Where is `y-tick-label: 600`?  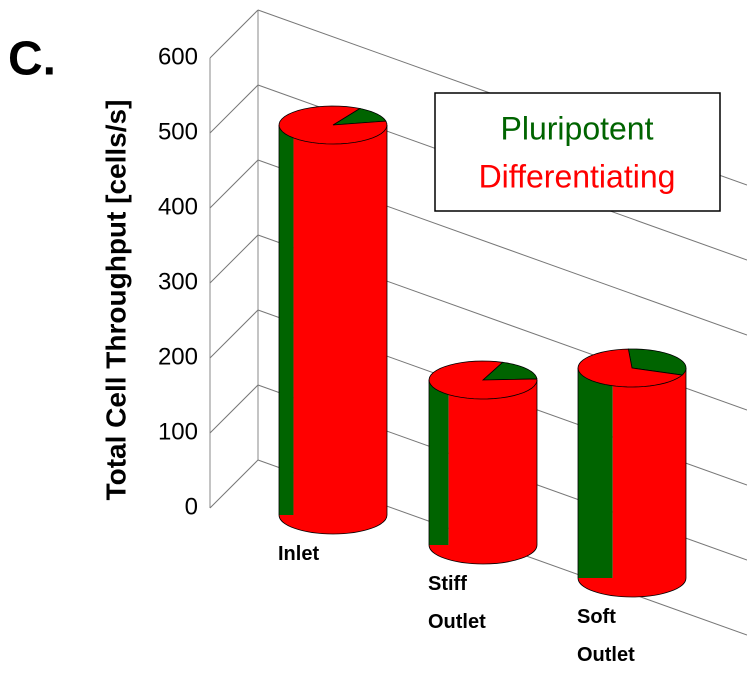
y-tick-label: 600 is located at coordinates (178, 56).